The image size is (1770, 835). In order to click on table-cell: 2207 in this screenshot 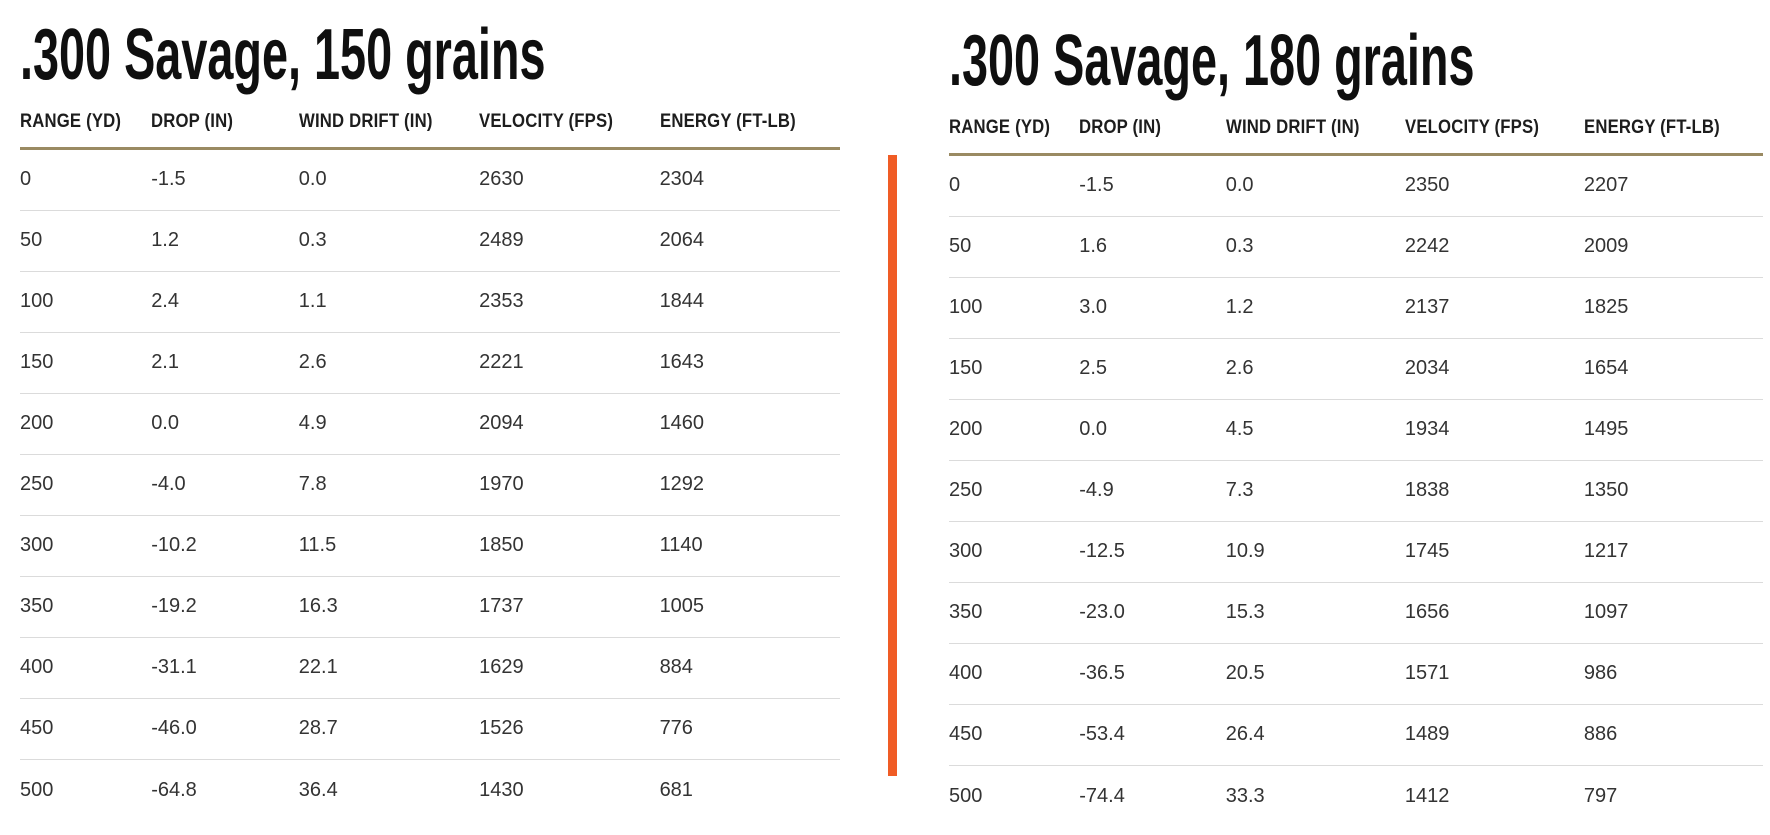, I will do `click(1606, 185)`.